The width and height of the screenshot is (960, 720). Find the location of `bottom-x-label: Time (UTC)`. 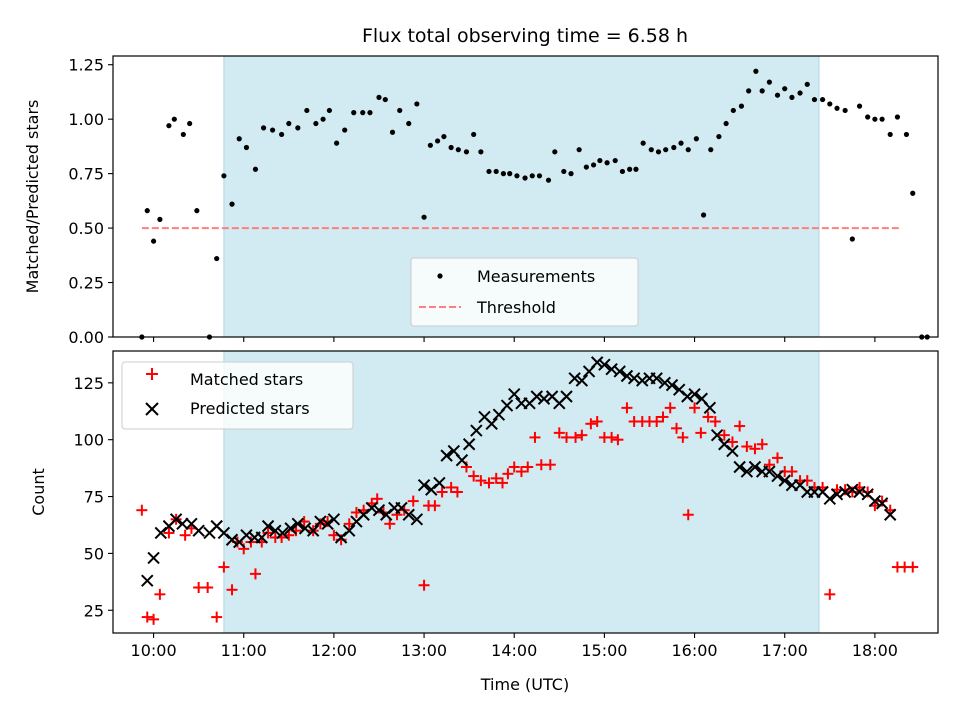

bottom-x-label: Time (UTC) is located at coordinates (524, 684).